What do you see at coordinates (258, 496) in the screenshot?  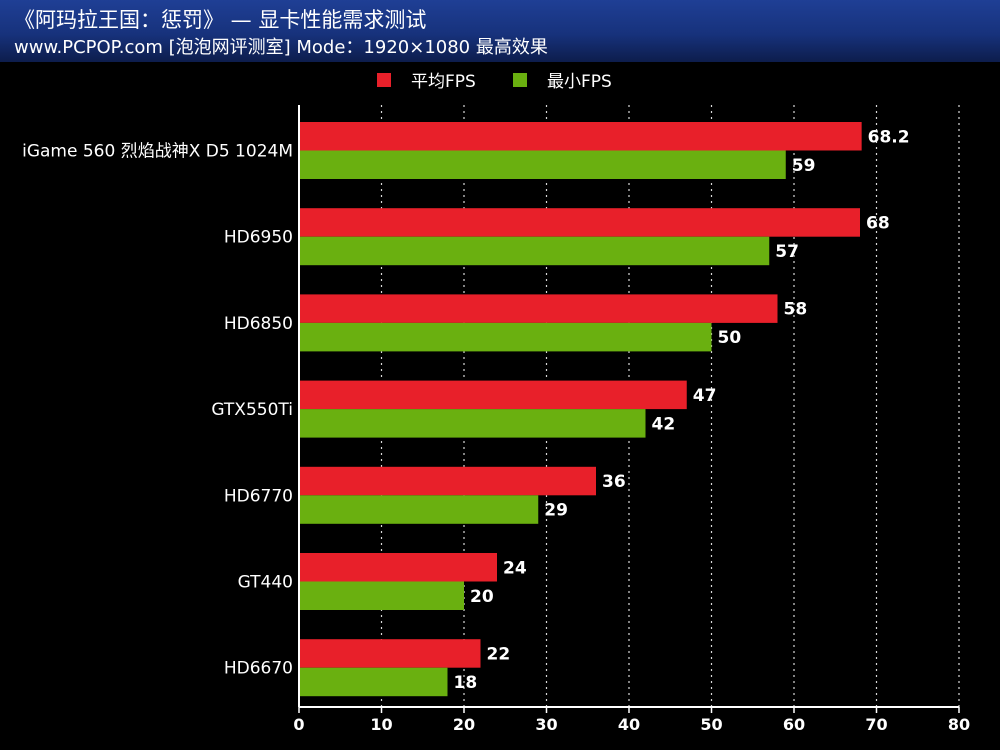 I see `category-label: HD6770` at bounding box center [258, 496].